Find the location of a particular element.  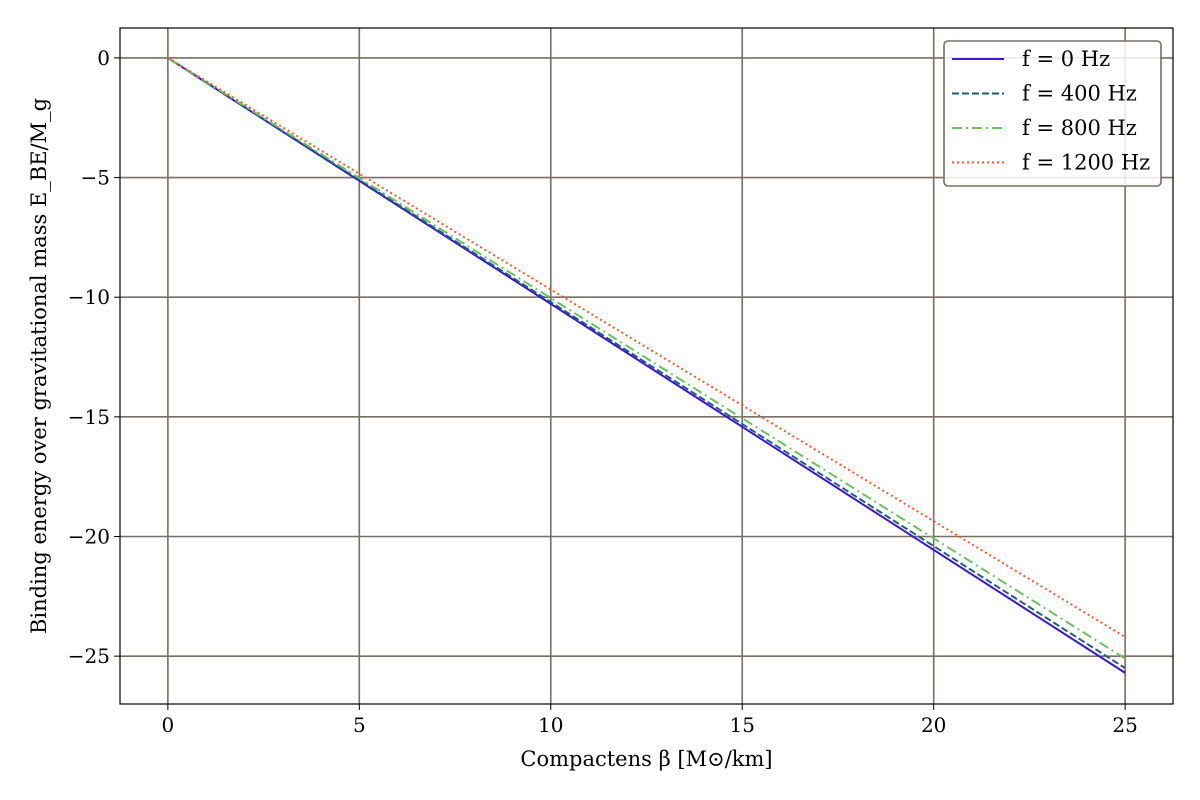

x-ticks: 0 5 10 15 20 25 is located at coordinates (649, 720).